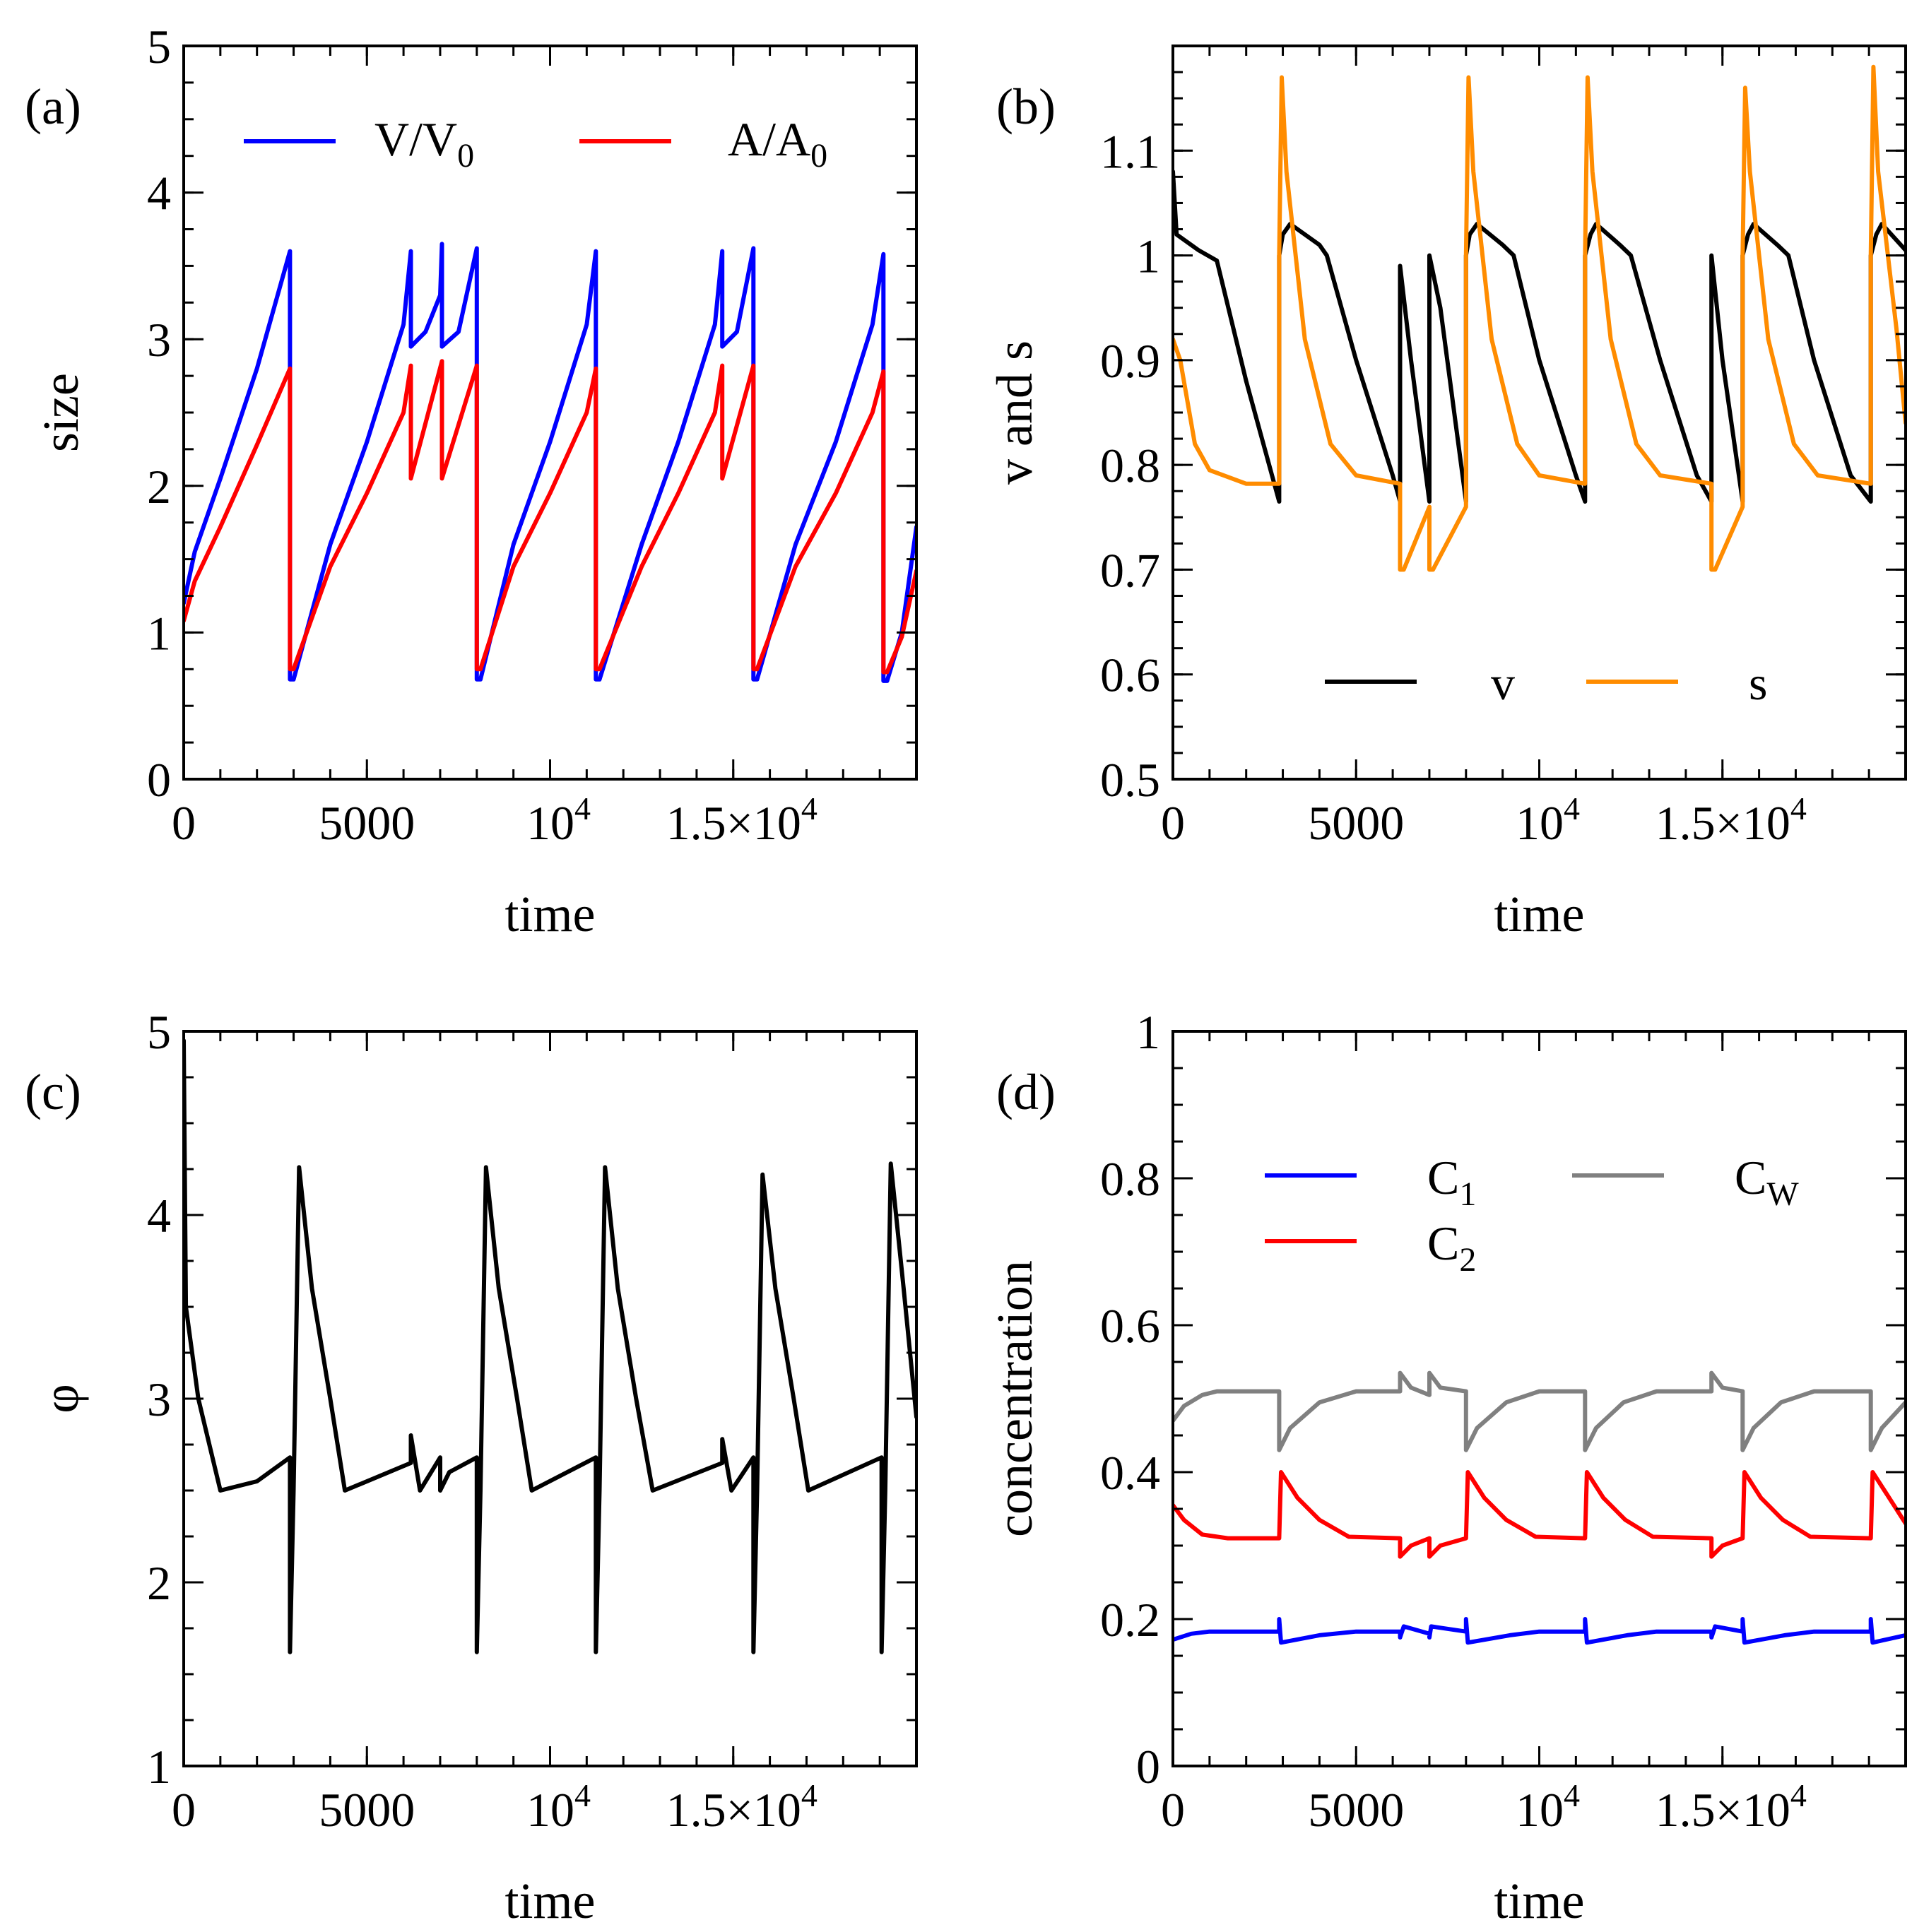 This screenshot has height=1932, width=1924. What do you see at coordinates (1540, 1631) in the screenshot?
I see `series-line-c1` at bounding box center [1540, 1631].